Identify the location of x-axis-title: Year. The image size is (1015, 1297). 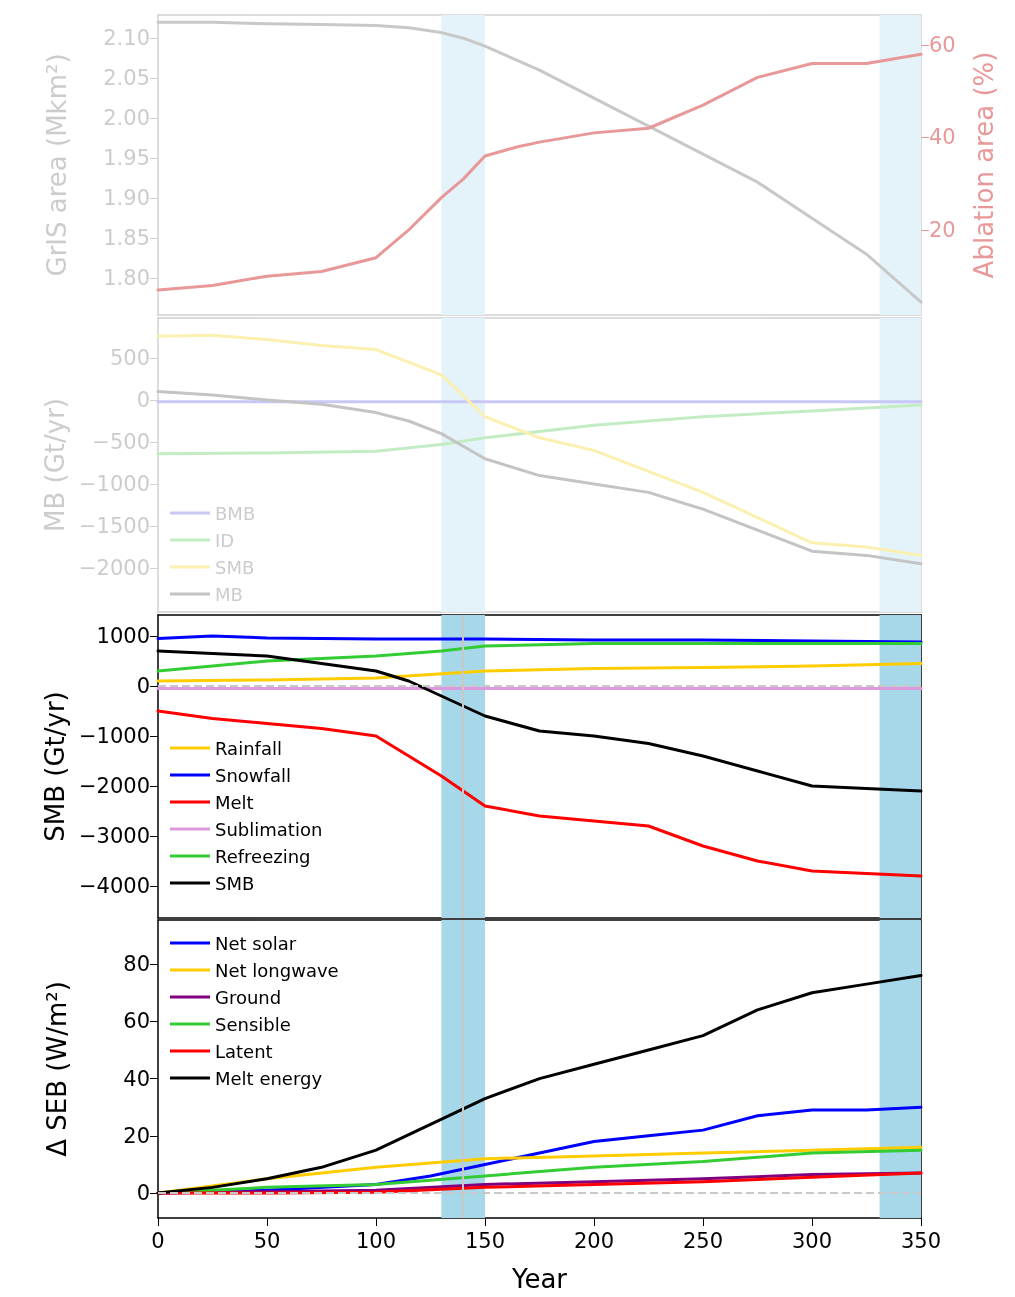
(539, 1279).